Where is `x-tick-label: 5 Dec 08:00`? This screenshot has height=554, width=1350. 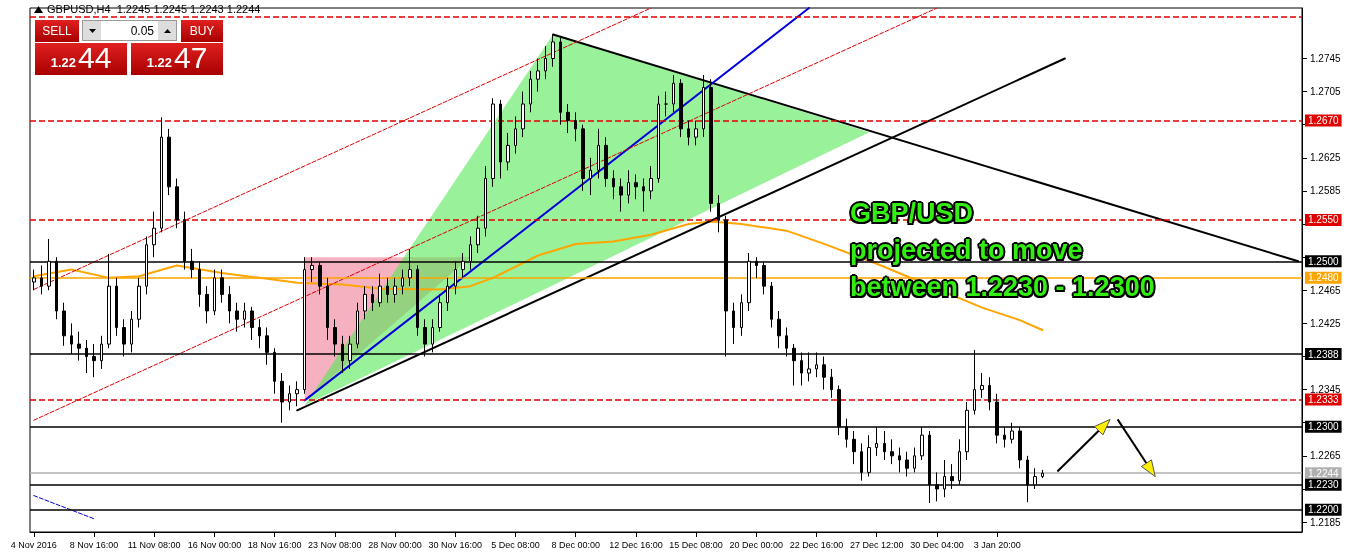
x-tick-label: 5 Dec 08:00 is located at coordinates (515, 544).